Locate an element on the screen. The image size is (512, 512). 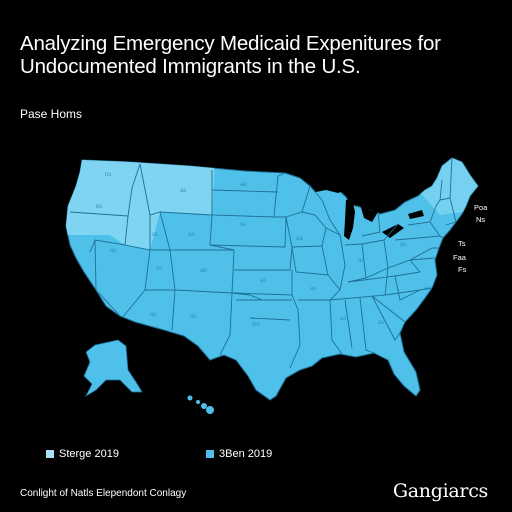
legend-item-1: Sterge 2019 is located at coordinates (82, 454).